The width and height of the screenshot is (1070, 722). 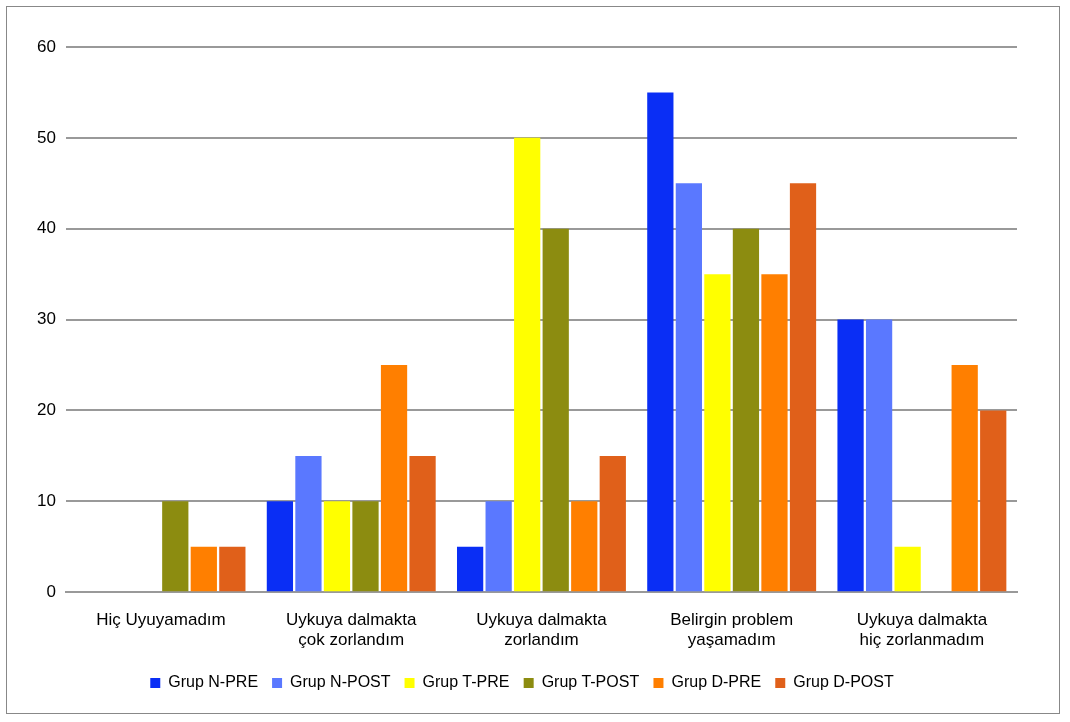 I want to click on legend-label: Grup T-POST, so click(x=590, y=682).